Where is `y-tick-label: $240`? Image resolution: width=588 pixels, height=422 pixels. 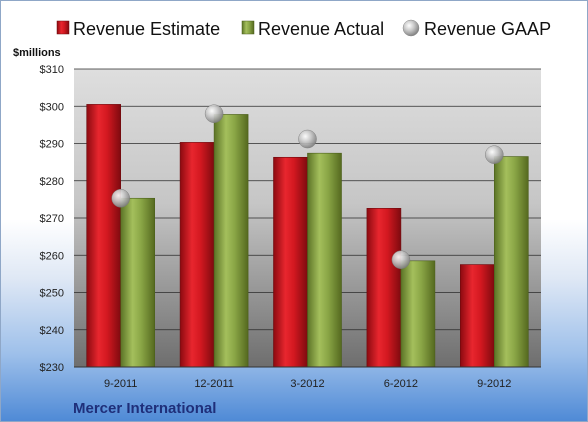
y-tick-label: $240 is located at coordinates (52, 331).